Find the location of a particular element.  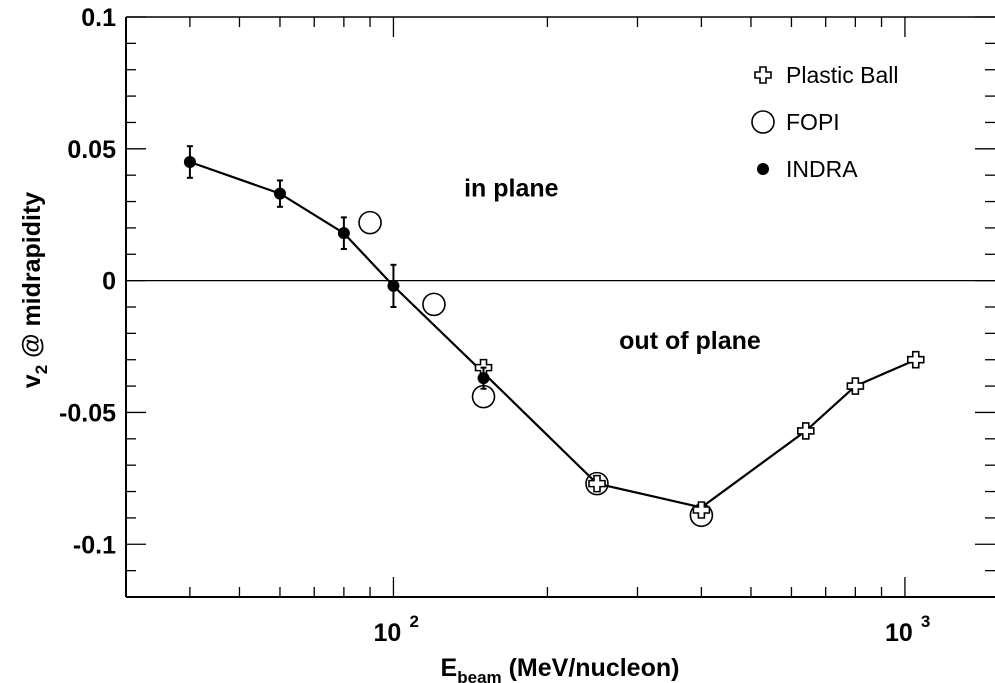

y-tick-label: 0.1 is located at coordinates (98, 18).